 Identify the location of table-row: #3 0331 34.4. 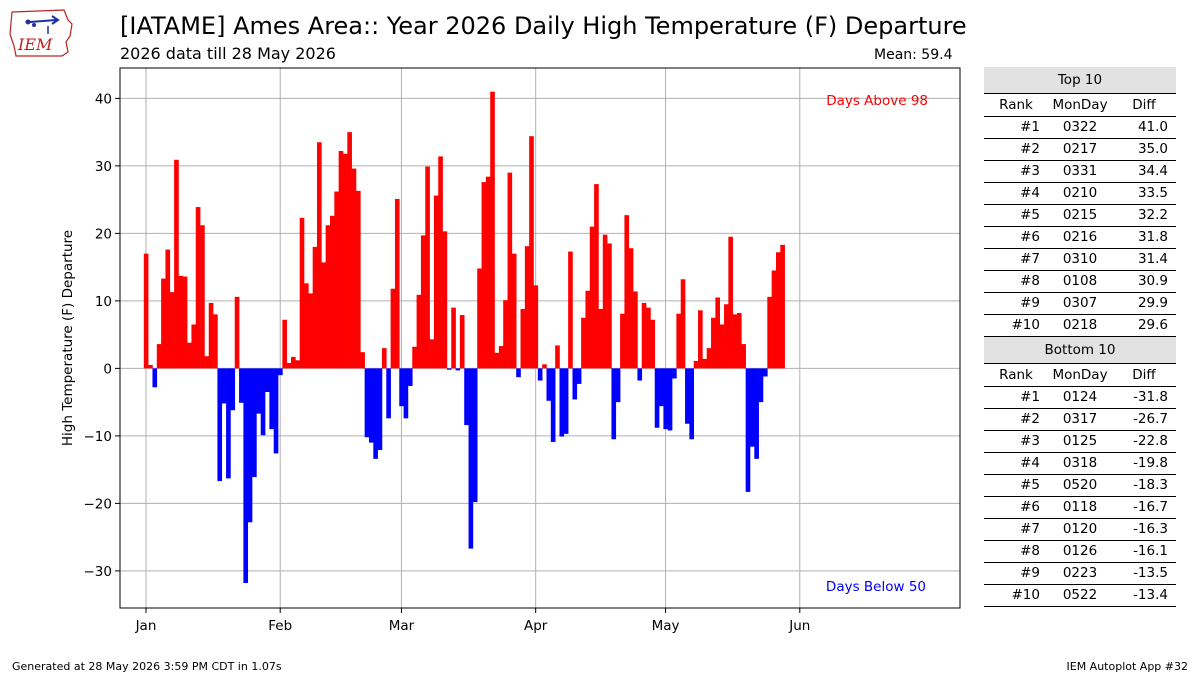
(1080, 172).